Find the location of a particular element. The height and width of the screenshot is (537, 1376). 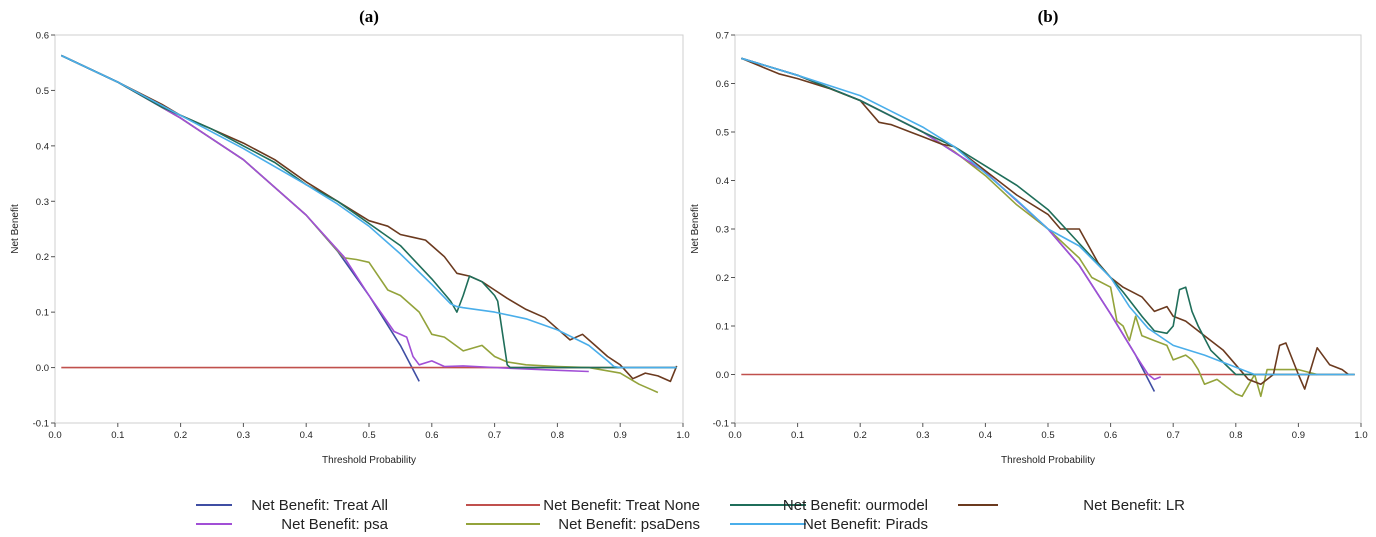

legend-item-psaDens: Net Benefit: psaDens is located at coordinates (583, 524).